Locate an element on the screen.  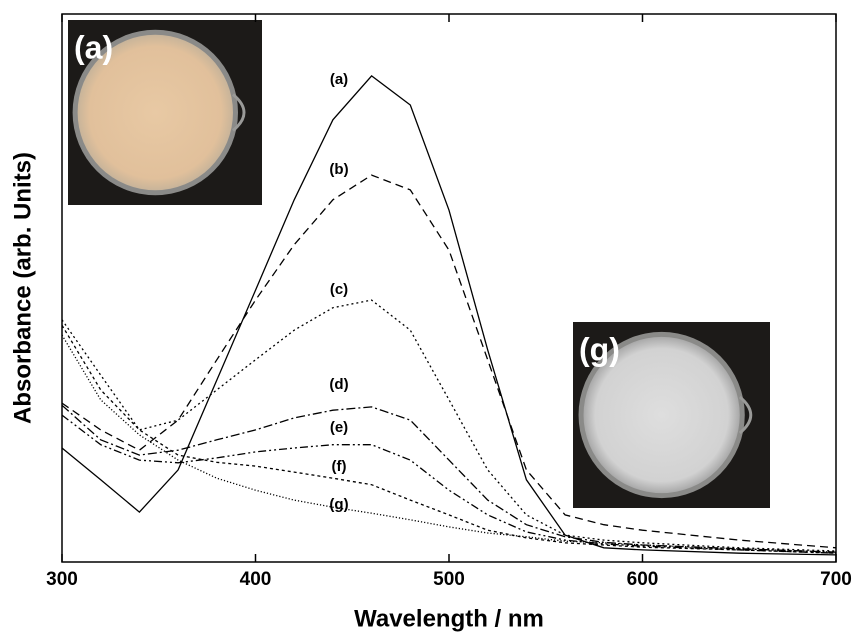
series-label: (c) is located at coordinates (339, 289).